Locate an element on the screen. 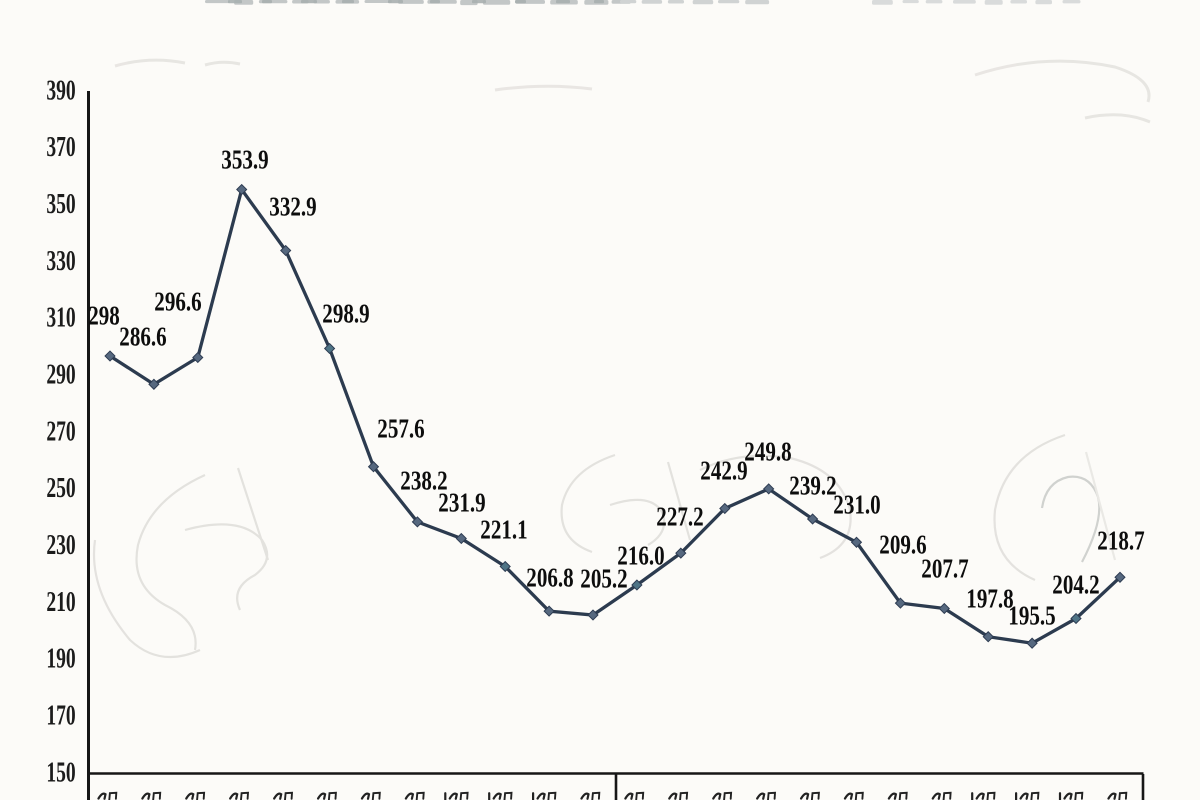 Image resolution: width=1200 pixels, height=800 pixels. svg-text: 207.7 is located at coordinates (944, 569).